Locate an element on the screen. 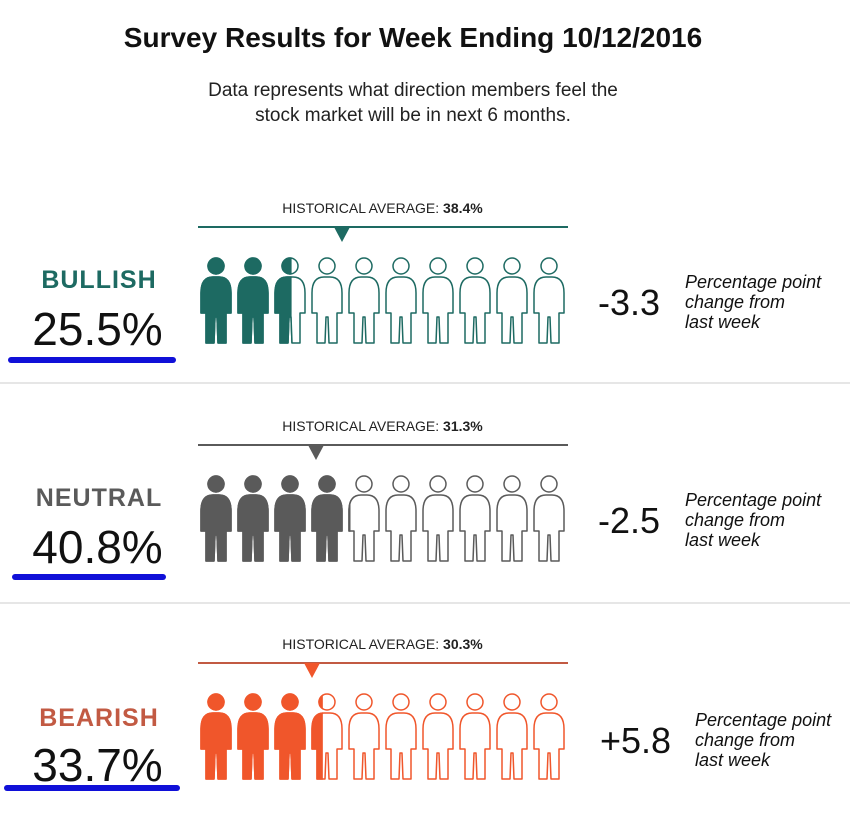 The height and width of the screenshot is (836, 850). bearish-marker-triangle is located at coordinates (312, 670).